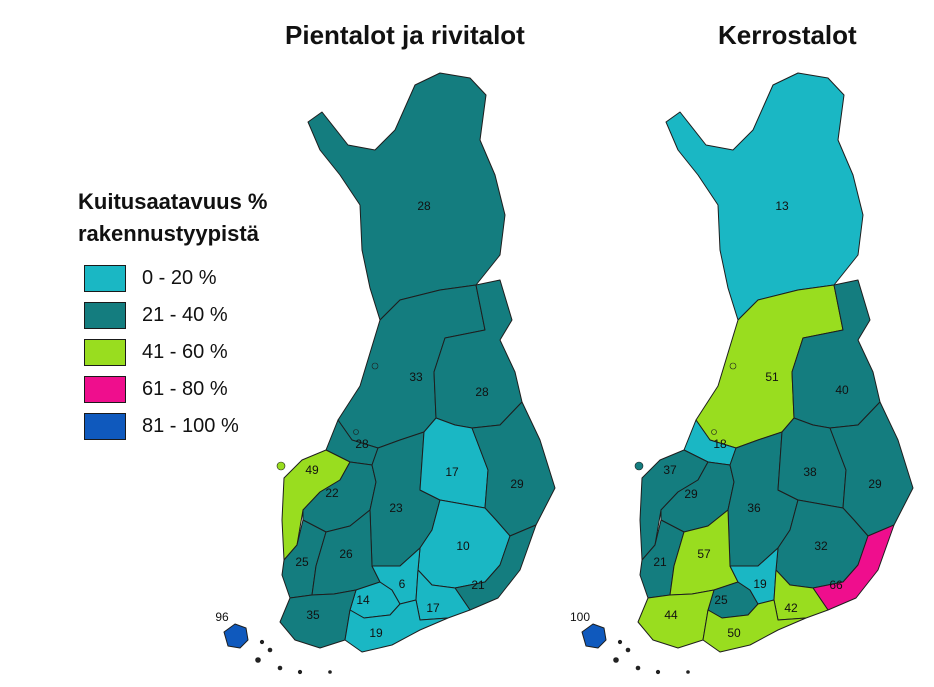 Image resolution: width=934 pixels, height=687 pixels. What do you see at coordinates (787, 35) in the screenshot?
I see `map-title-right: Kerrostalot` at bounding box center [787, 35].